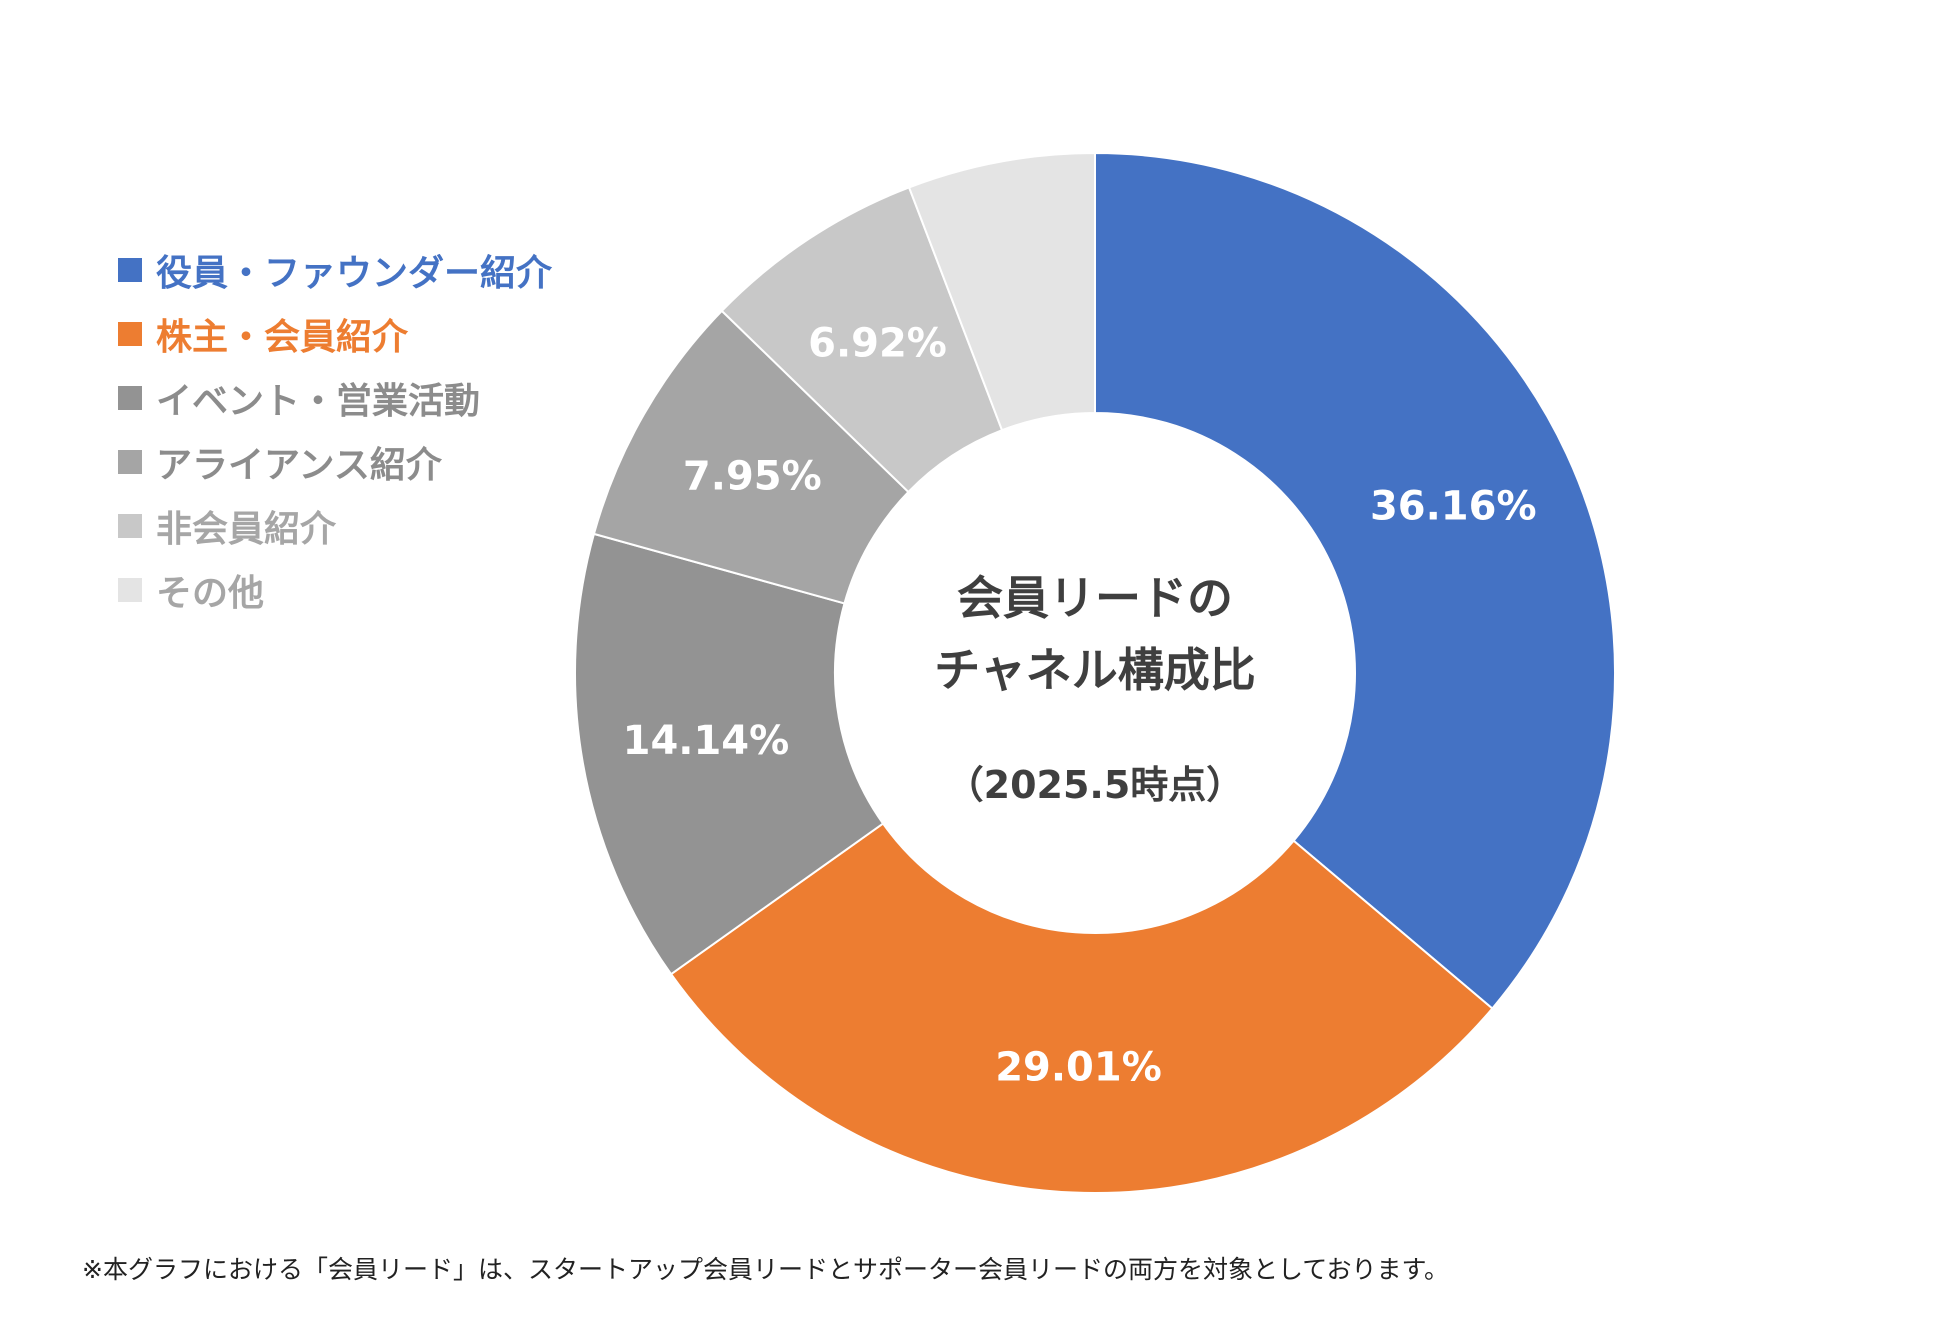 Image resolution: width=1950 pixels, height=1317 pixels. I want to click on chart-subtitle: （2025.5時点）, so click(1095, 785).